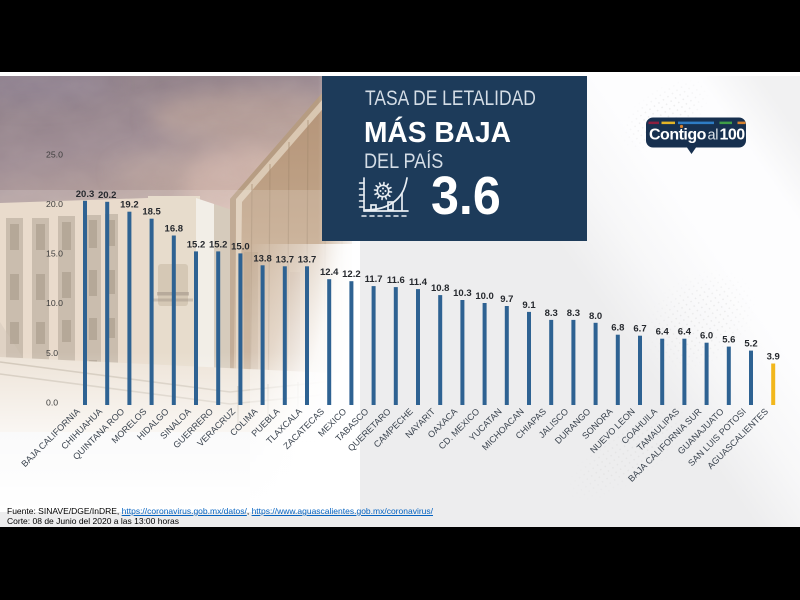 The image size is (800, 600). I want to click on svg-text: 6.0, so click(706, 336).